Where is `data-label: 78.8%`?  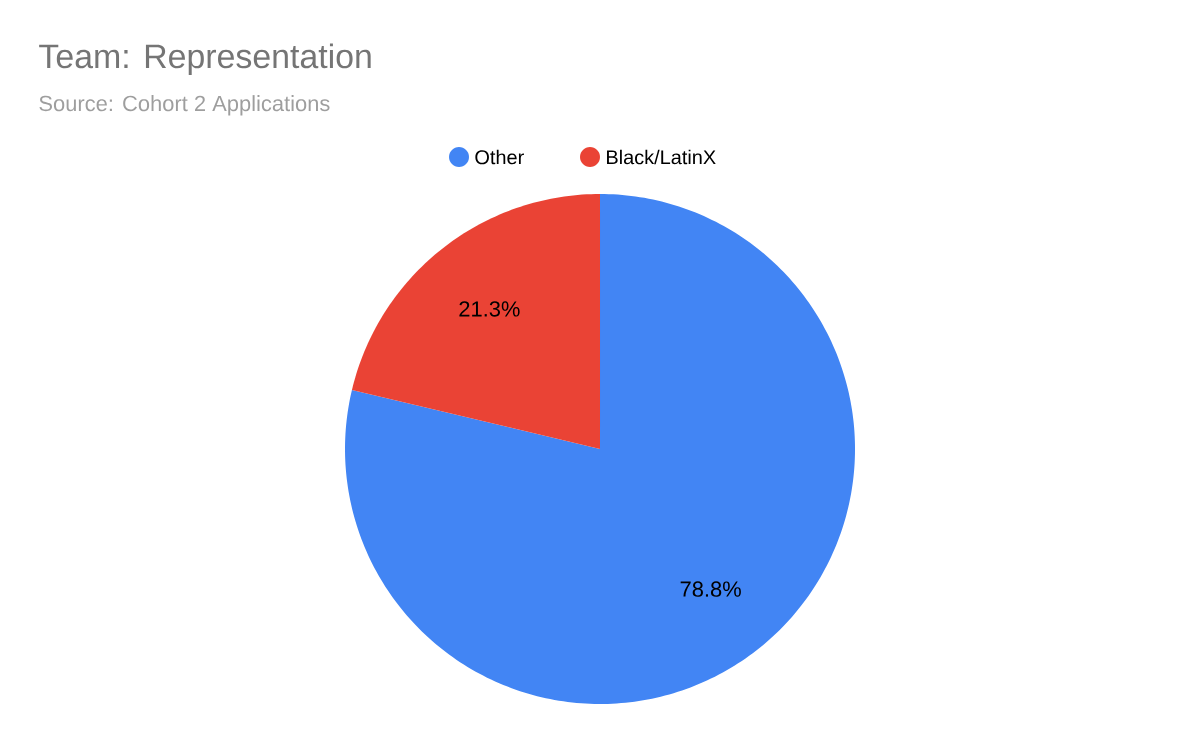
data-label: 78.8% is located at coordinates (710, 589).